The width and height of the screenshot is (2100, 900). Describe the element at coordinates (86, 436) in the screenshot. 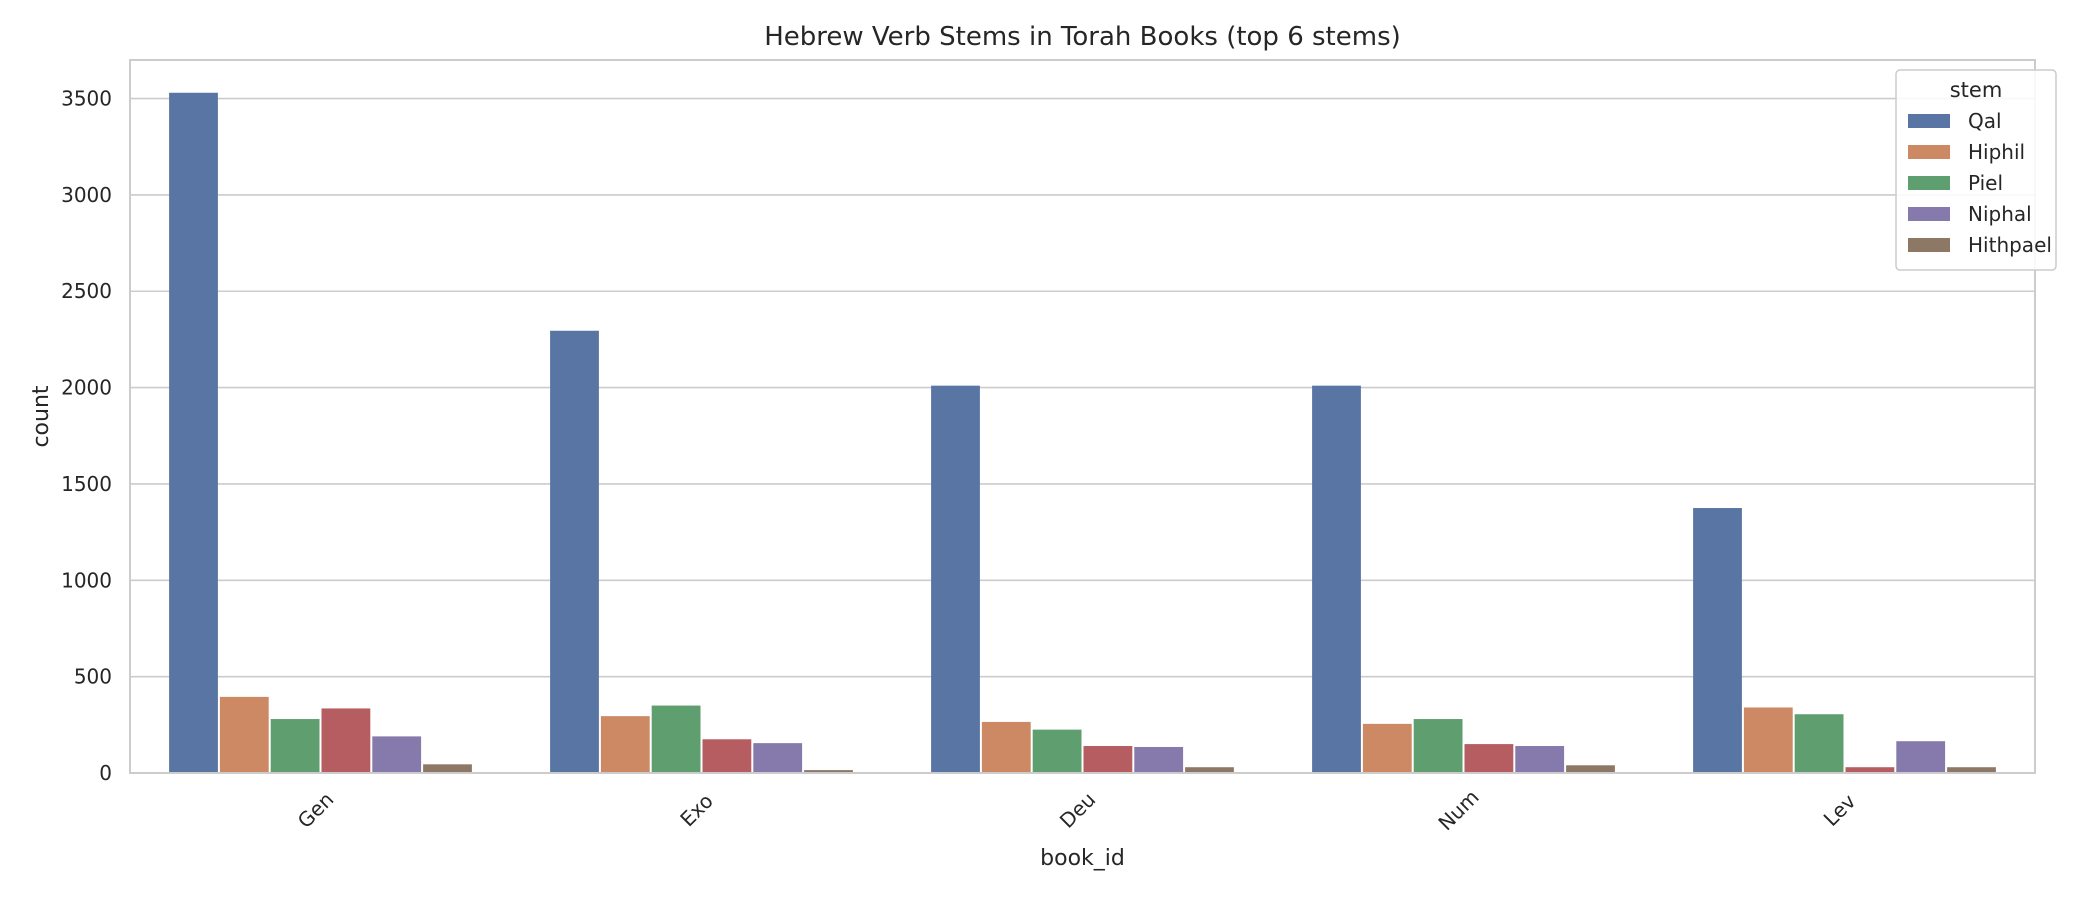

I see `y-ticks: 0 500 1000 1500 2000 2500 3000 3500` at that location.